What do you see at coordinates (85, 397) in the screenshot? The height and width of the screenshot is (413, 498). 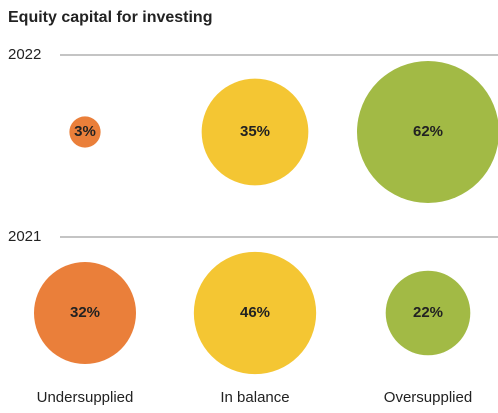 I see `category-label: Undersupplied` at bounding box center [85, 397].